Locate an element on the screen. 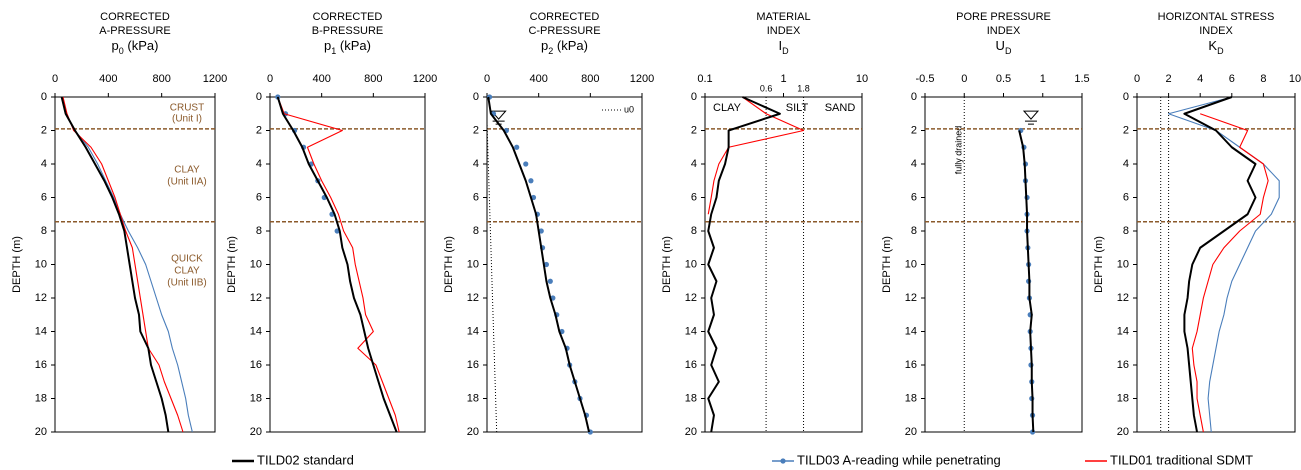  water-table is located at coordinates (1031, 117).